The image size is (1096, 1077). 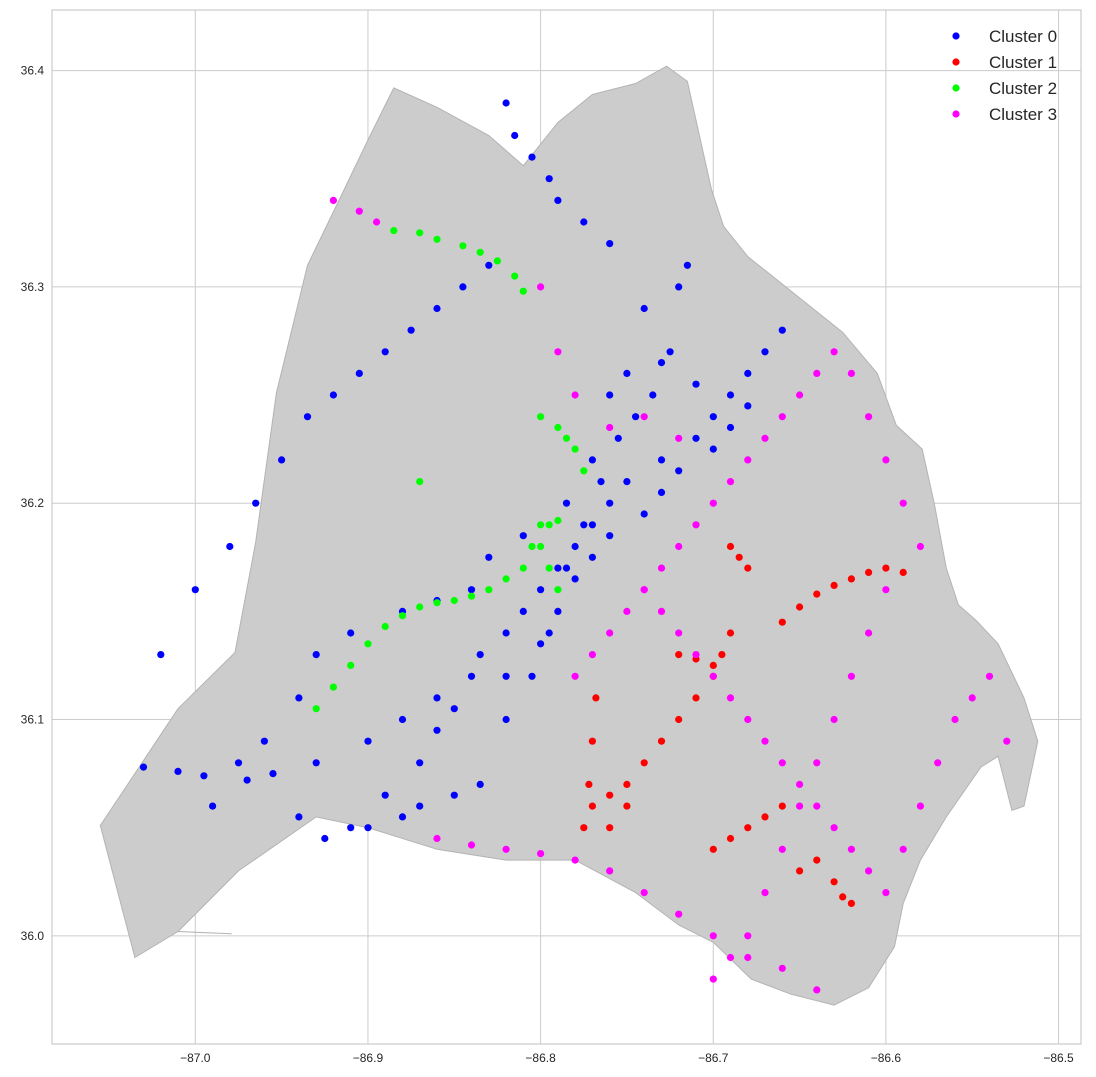 I want to click on legend-label: Cluster 2, so click(x=1023, y=88).